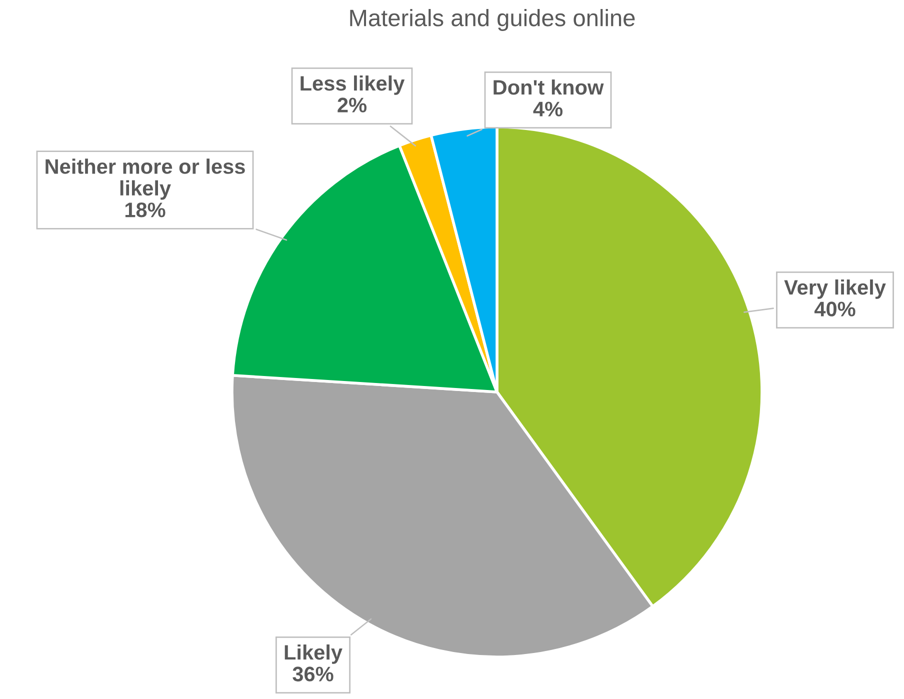 Image resolution: width=904 pixels, height=699 pixels. What do you see at coordinates (145, 179) in the screenshot?
I see `slice-label: Neither more or less likely` at bounding box center [145, 179].